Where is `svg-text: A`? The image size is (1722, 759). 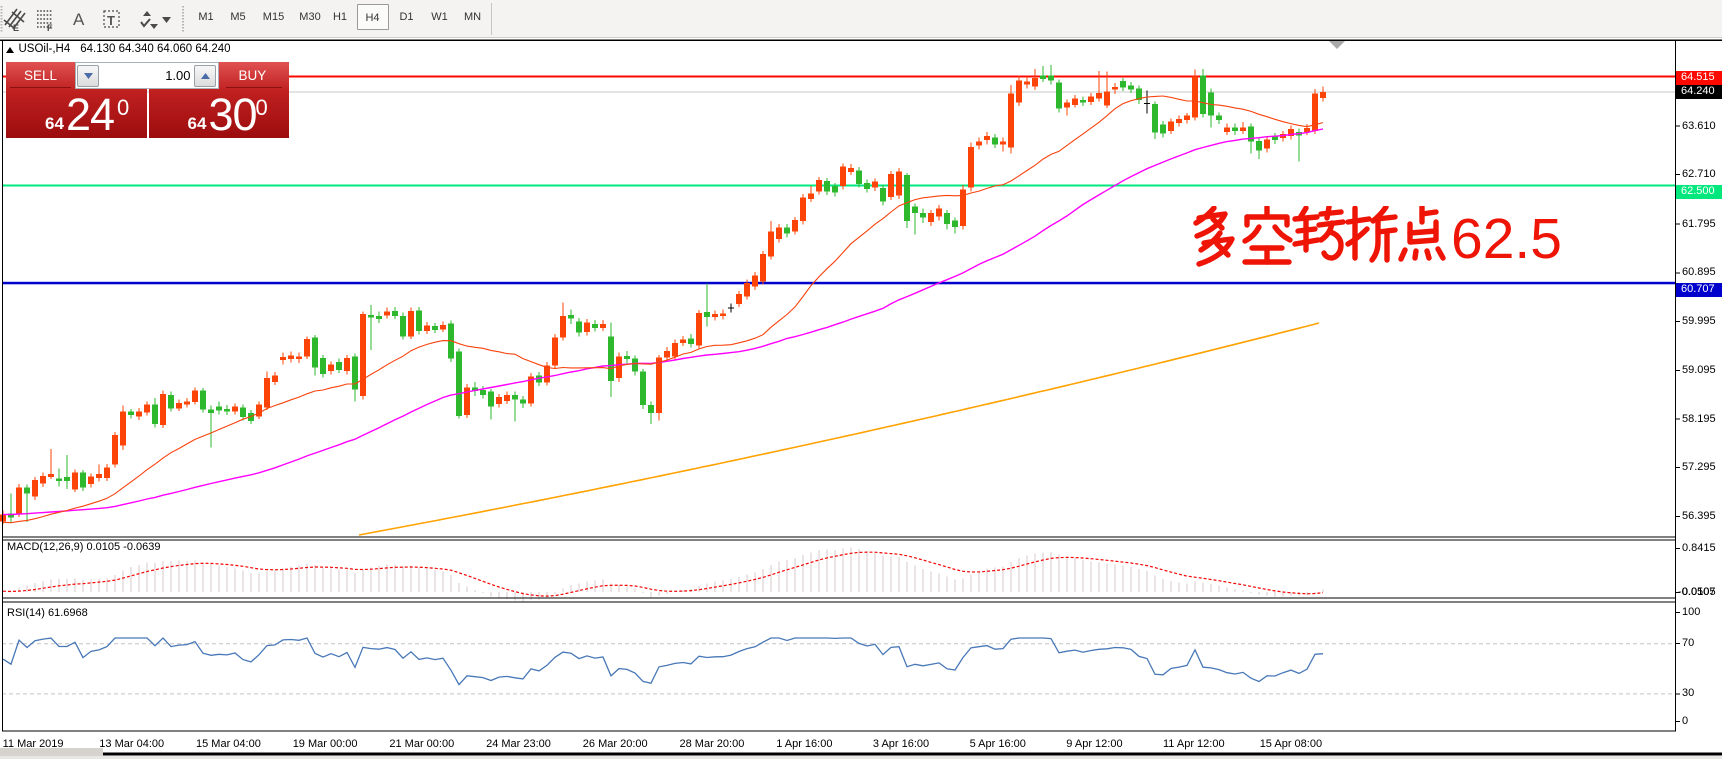
svg-text: A is located at coordinates (79, 19).